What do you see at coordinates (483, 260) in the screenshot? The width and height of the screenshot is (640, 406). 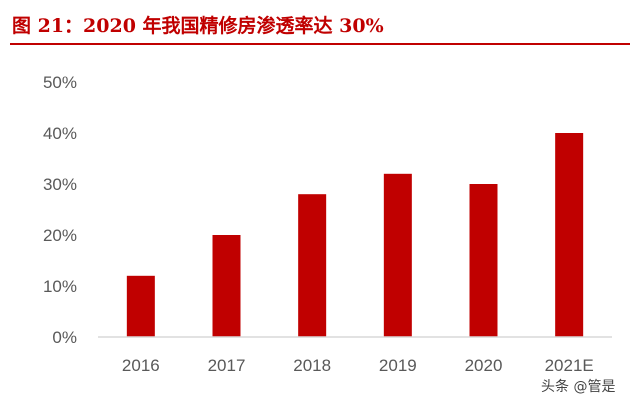 I see `bar-2020` at bounding box center [483, 260].